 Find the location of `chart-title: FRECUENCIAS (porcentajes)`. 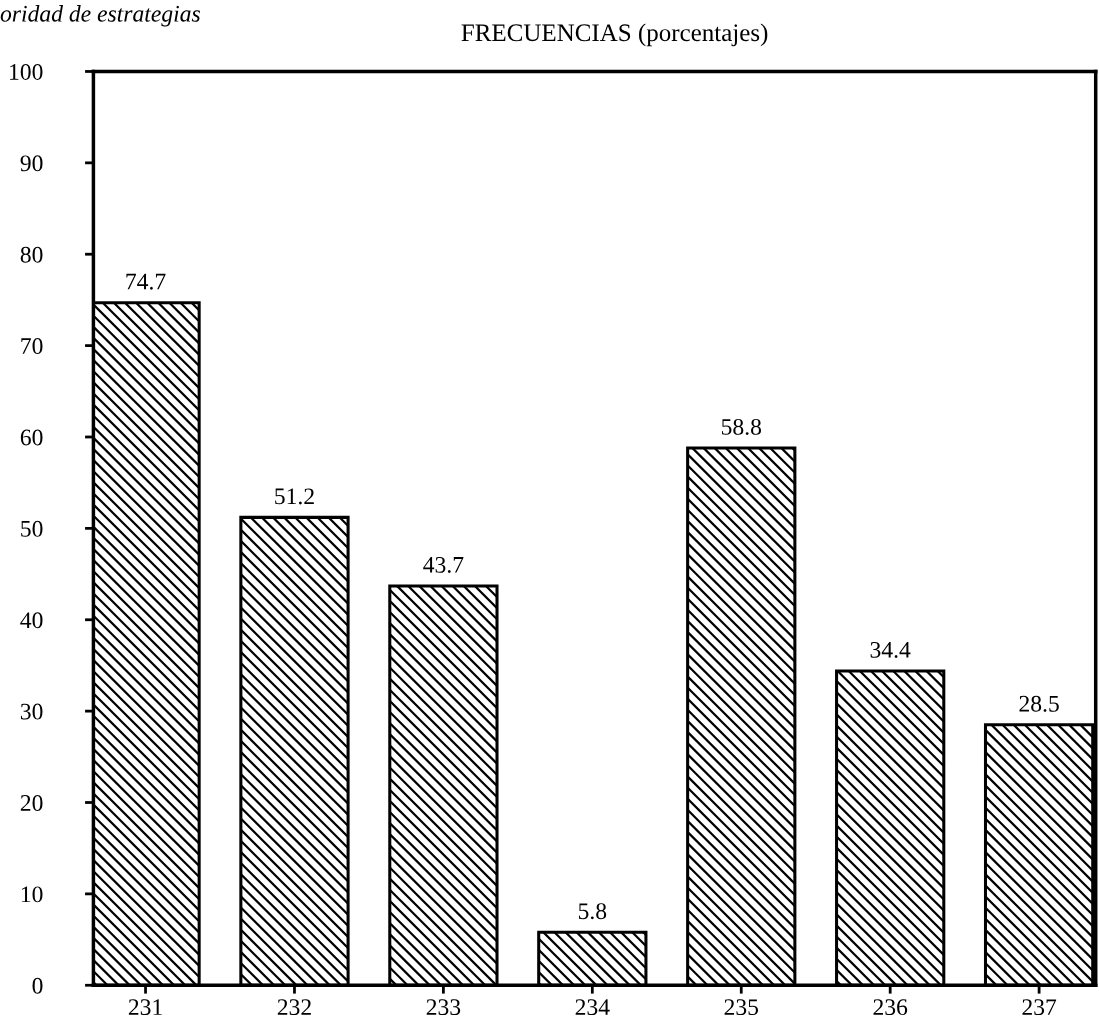

chart-title: FRECUENCIAS (porcentajes) is located at coordinates (614, 35).